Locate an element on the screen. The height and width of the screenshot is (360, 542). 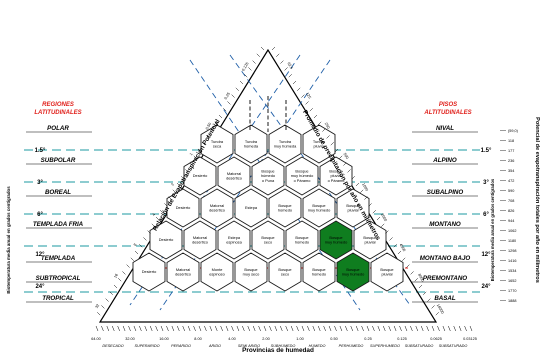
zone-label: Matorral desértico is located at coordinates (217, 208).